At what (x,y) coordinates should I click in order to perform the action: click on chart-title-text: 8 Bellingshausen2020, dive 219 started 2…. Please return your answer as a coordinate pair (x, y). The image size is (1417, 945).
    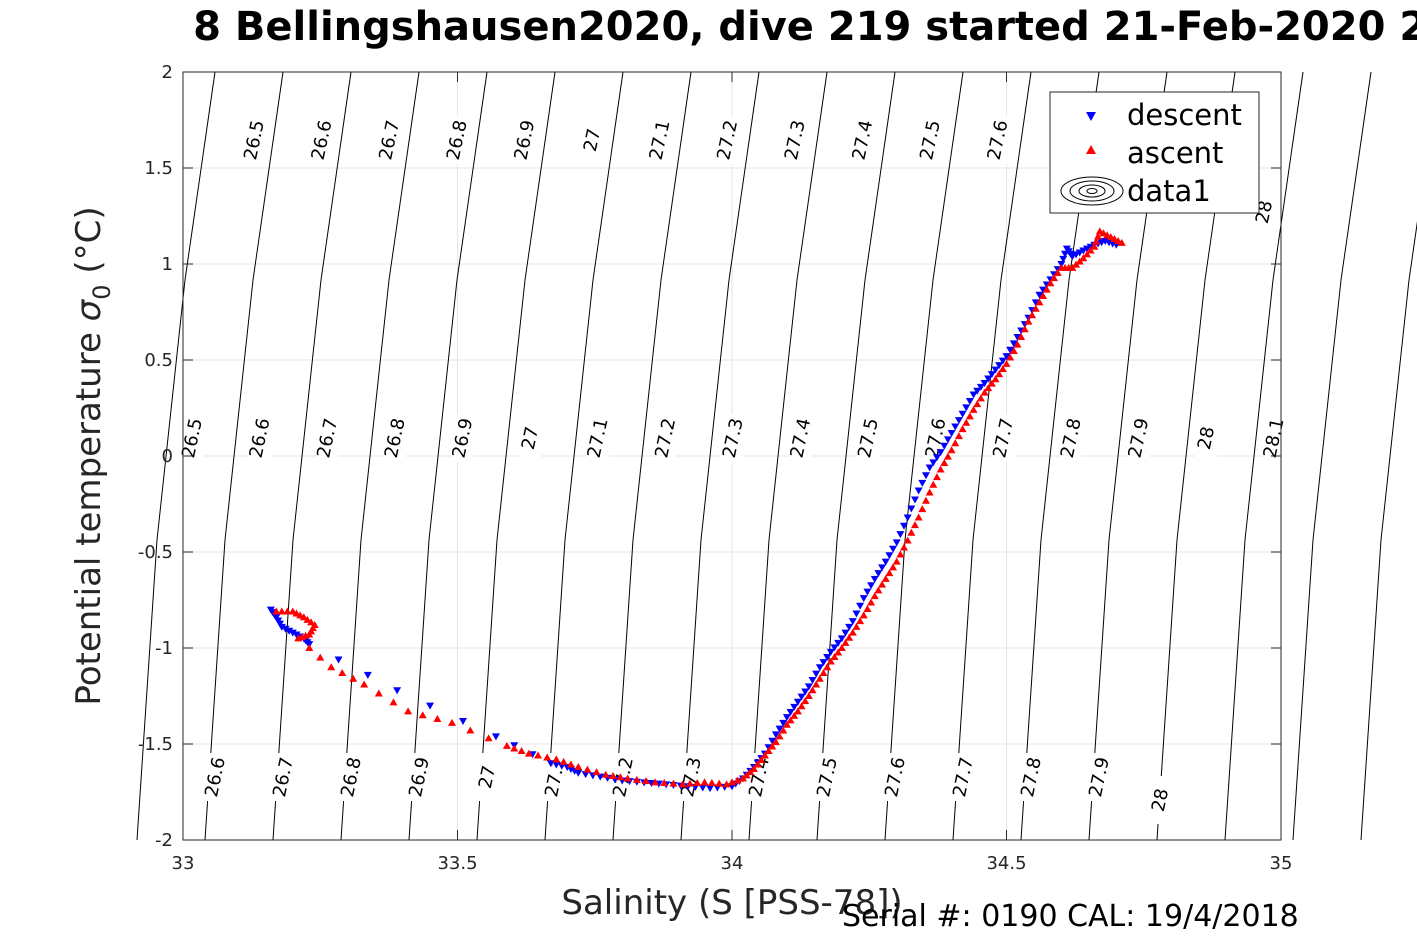
    Looking at the image, I should click on (805, 27).